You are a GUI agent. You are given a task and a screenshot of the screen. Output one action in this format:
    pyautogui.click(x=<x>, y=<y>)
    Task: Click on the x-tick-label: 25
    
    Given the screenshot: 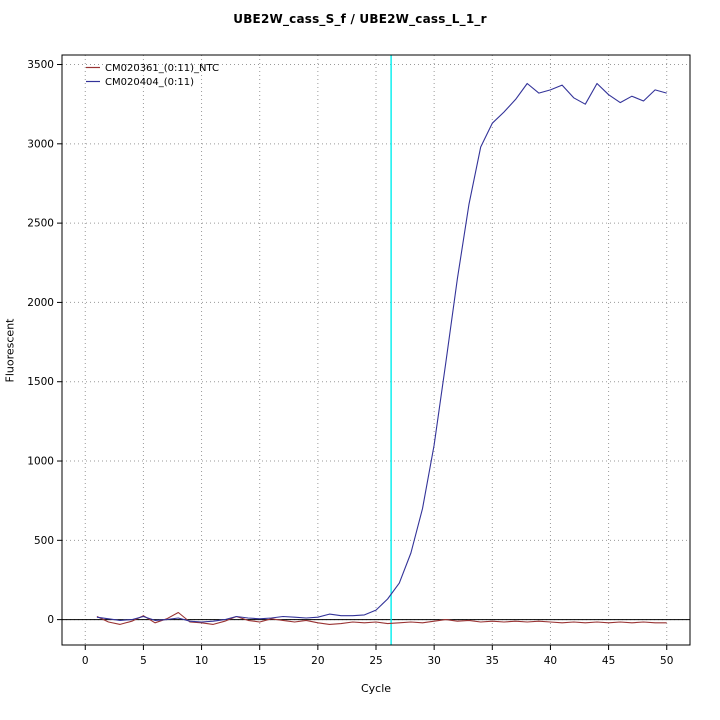 What is the action you would take?
    pyautogui.click(x=375, y=661)
    